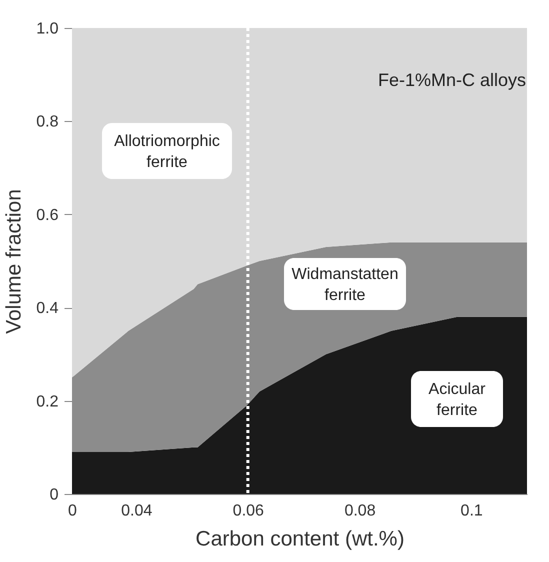 This screenshot has width=549, height=562. Describe the element at coordinates (47, 122) in the screenshot. I see `y-tick-label: 0.8` at that location.